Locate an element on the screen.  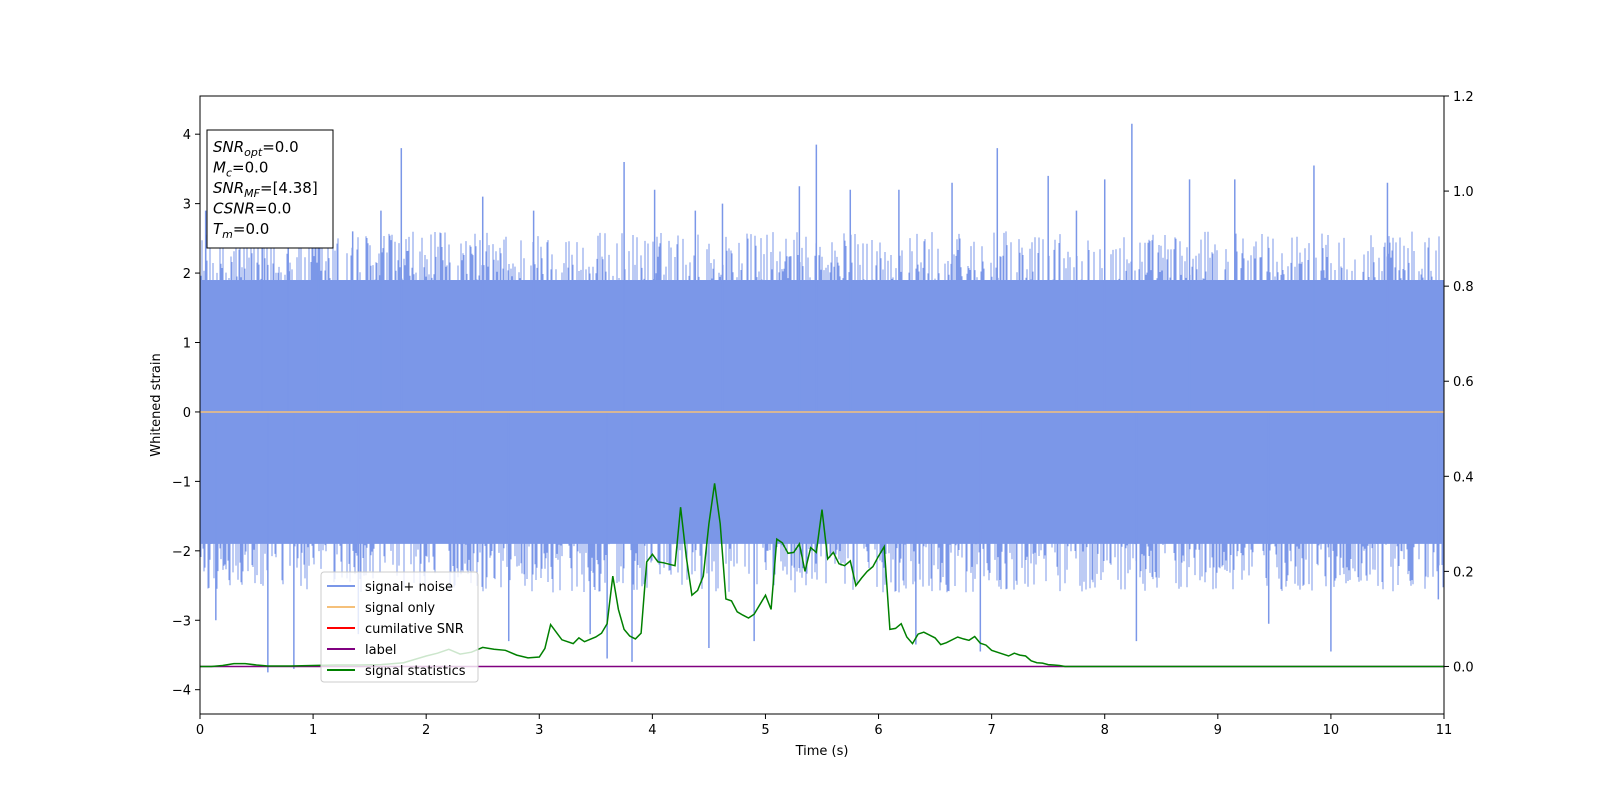
y-right-tick-label: 0.4 is located at coordinates (1463, 477).